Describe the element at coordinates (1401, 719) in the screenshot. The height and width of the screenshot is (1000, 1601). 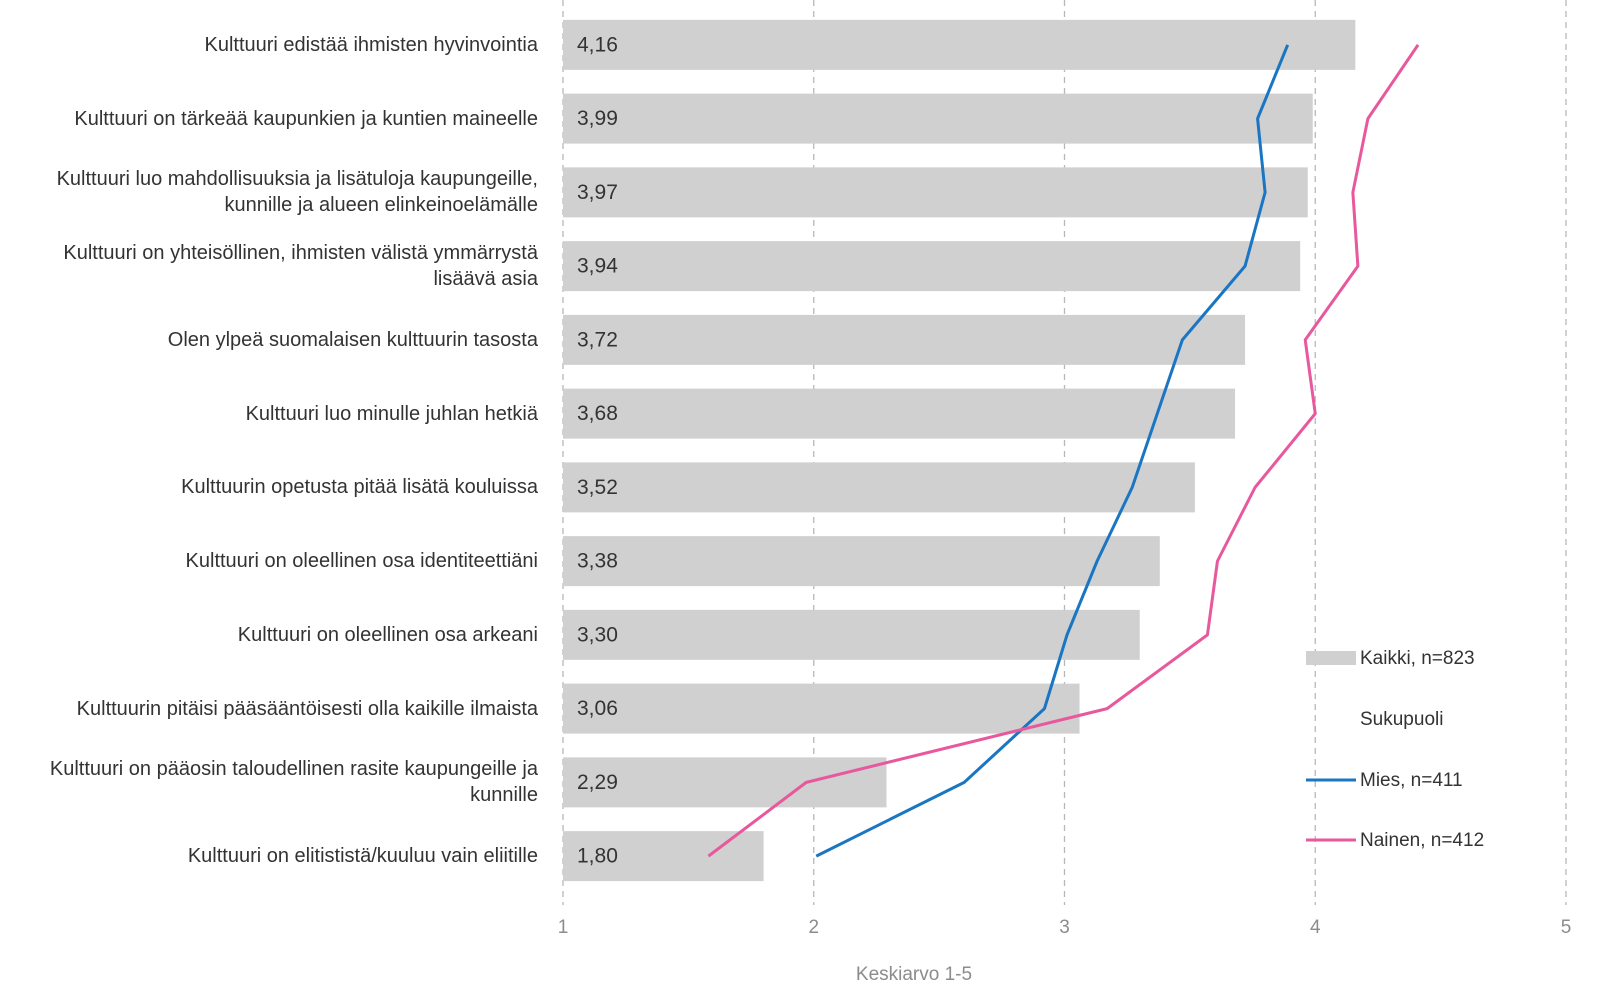
I see `legend-group-title: Sukupuoli` at that location.